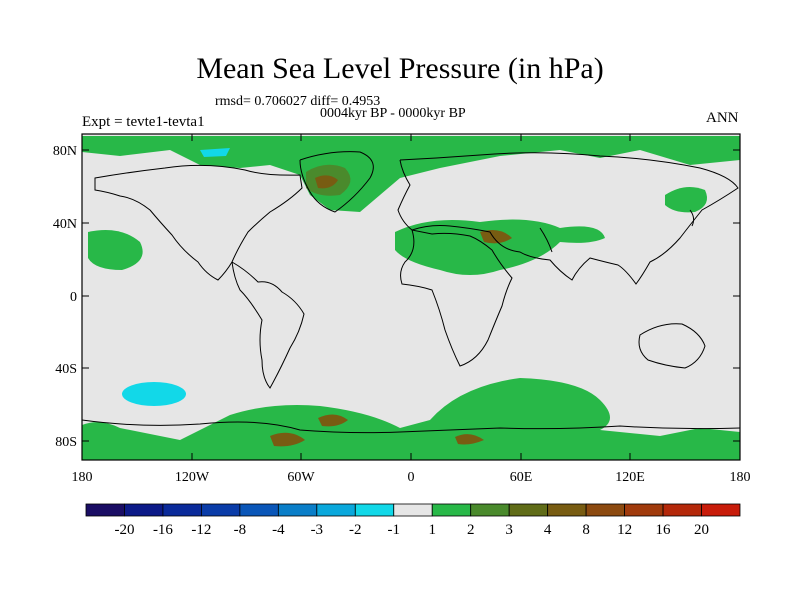 The image size is (800, 600). What do you see at coordinates (411, 174) in the screenshot?
I see `arctic-positive-anomaly` at bounding box center [411, 174].